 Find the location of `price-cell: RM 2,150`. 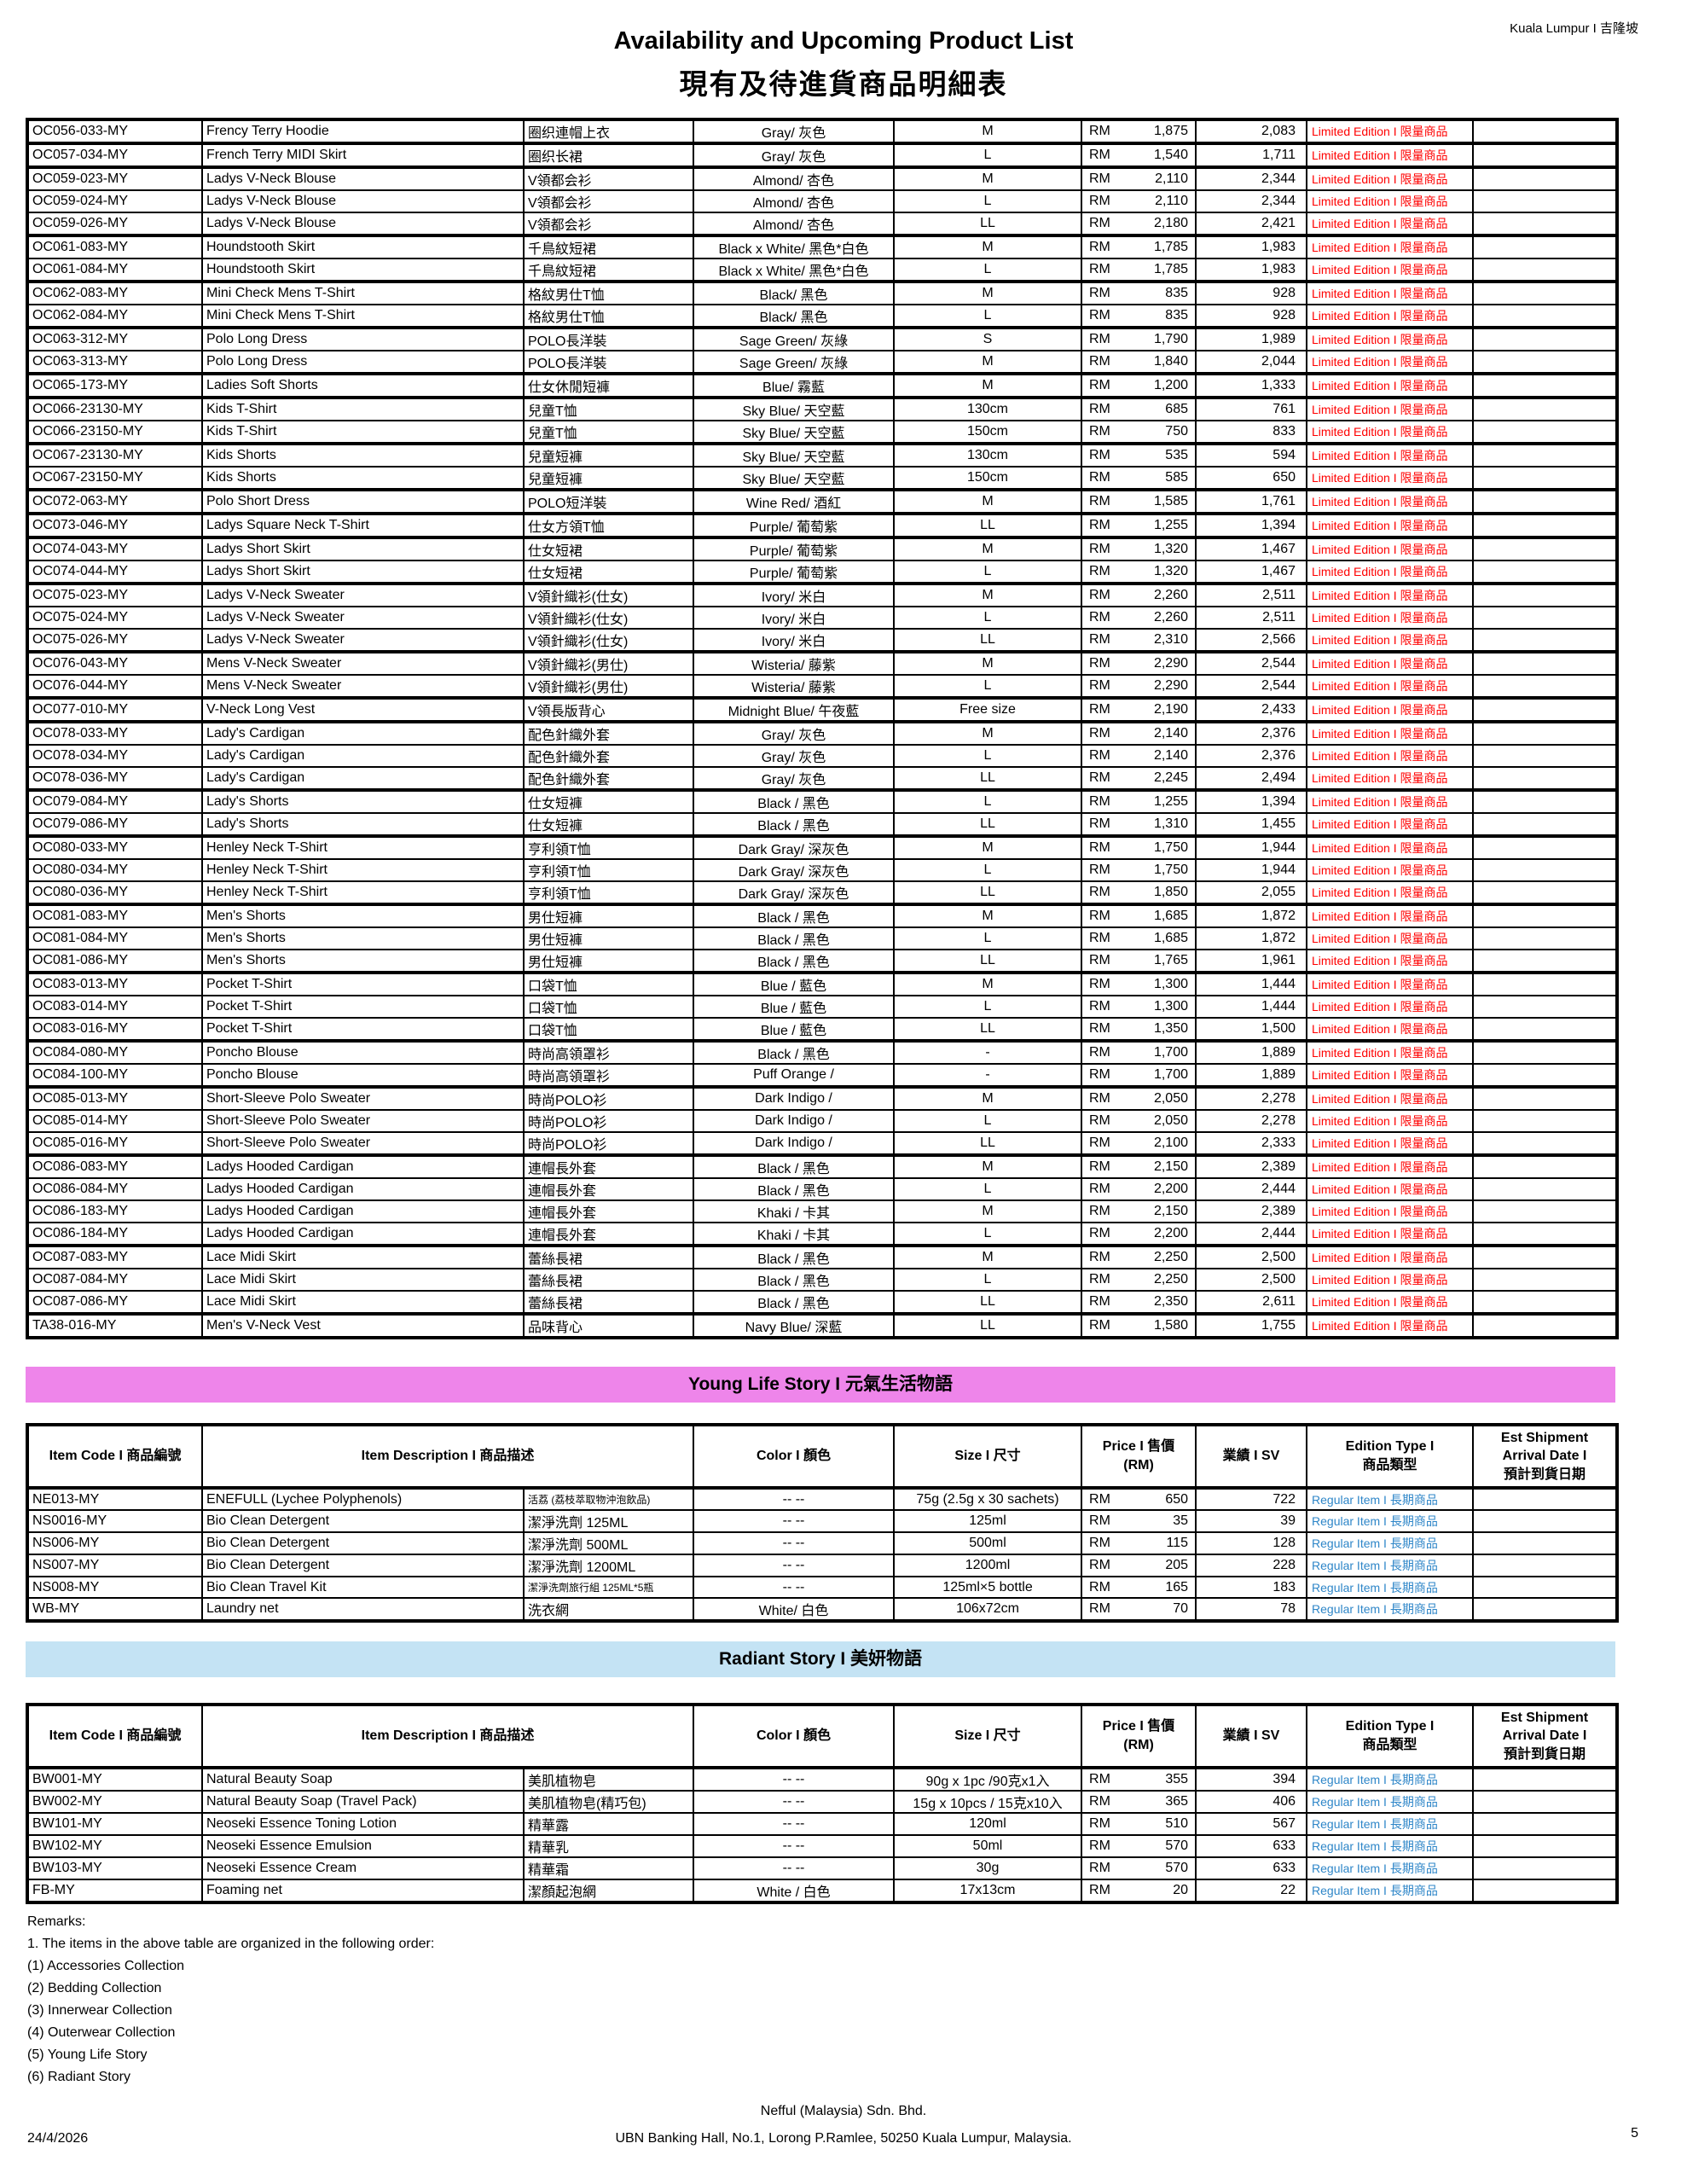

price-cell: RM 2,150 is located at coordinates (1139, 1166).